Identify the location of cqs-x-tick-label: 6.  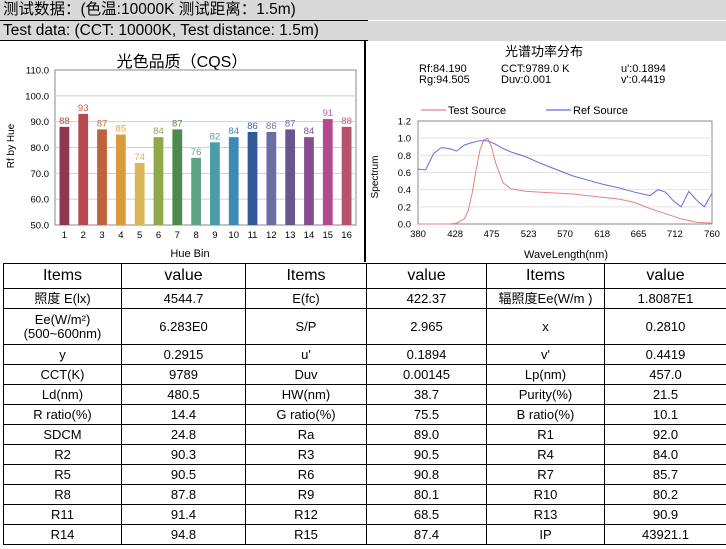
(158, 235).